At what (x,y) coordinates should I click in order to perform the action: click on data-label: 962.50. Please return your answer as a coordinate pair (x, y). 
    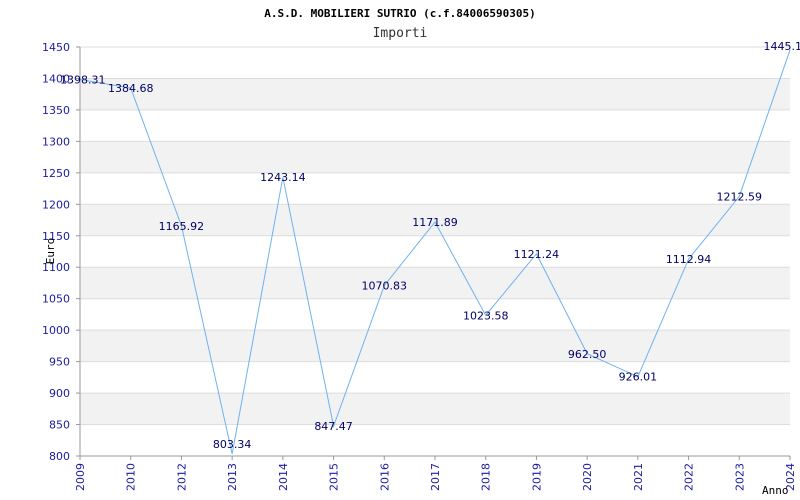
    Looking at the image, I should click on (587, 354).